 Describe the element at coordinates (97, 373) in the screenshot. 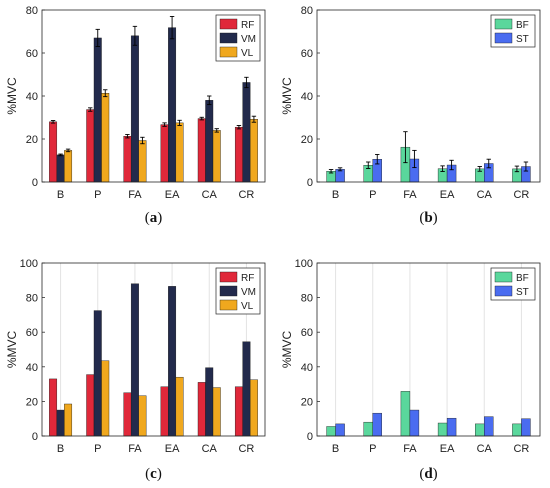

I see `bar-vm-p` at that location.